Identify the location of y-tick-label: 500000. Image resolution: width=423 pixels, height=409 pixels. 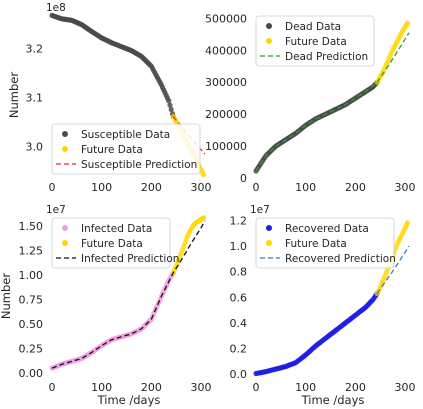
(226, 18).